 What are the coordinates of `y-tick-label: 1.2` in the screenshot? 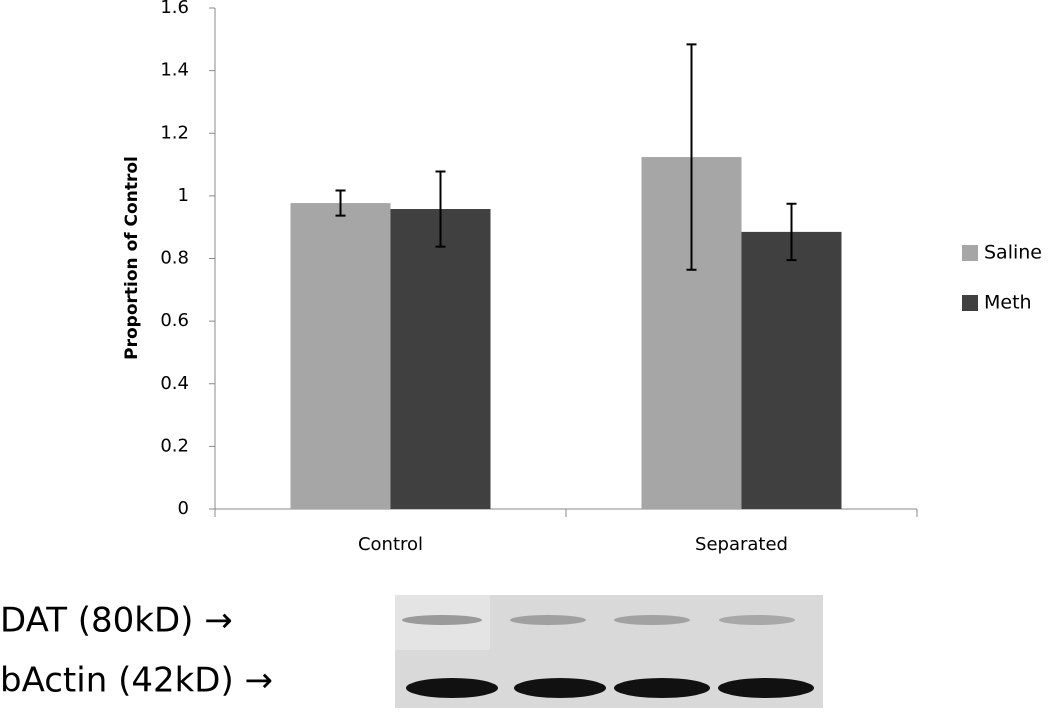 It's located at (174, 132).